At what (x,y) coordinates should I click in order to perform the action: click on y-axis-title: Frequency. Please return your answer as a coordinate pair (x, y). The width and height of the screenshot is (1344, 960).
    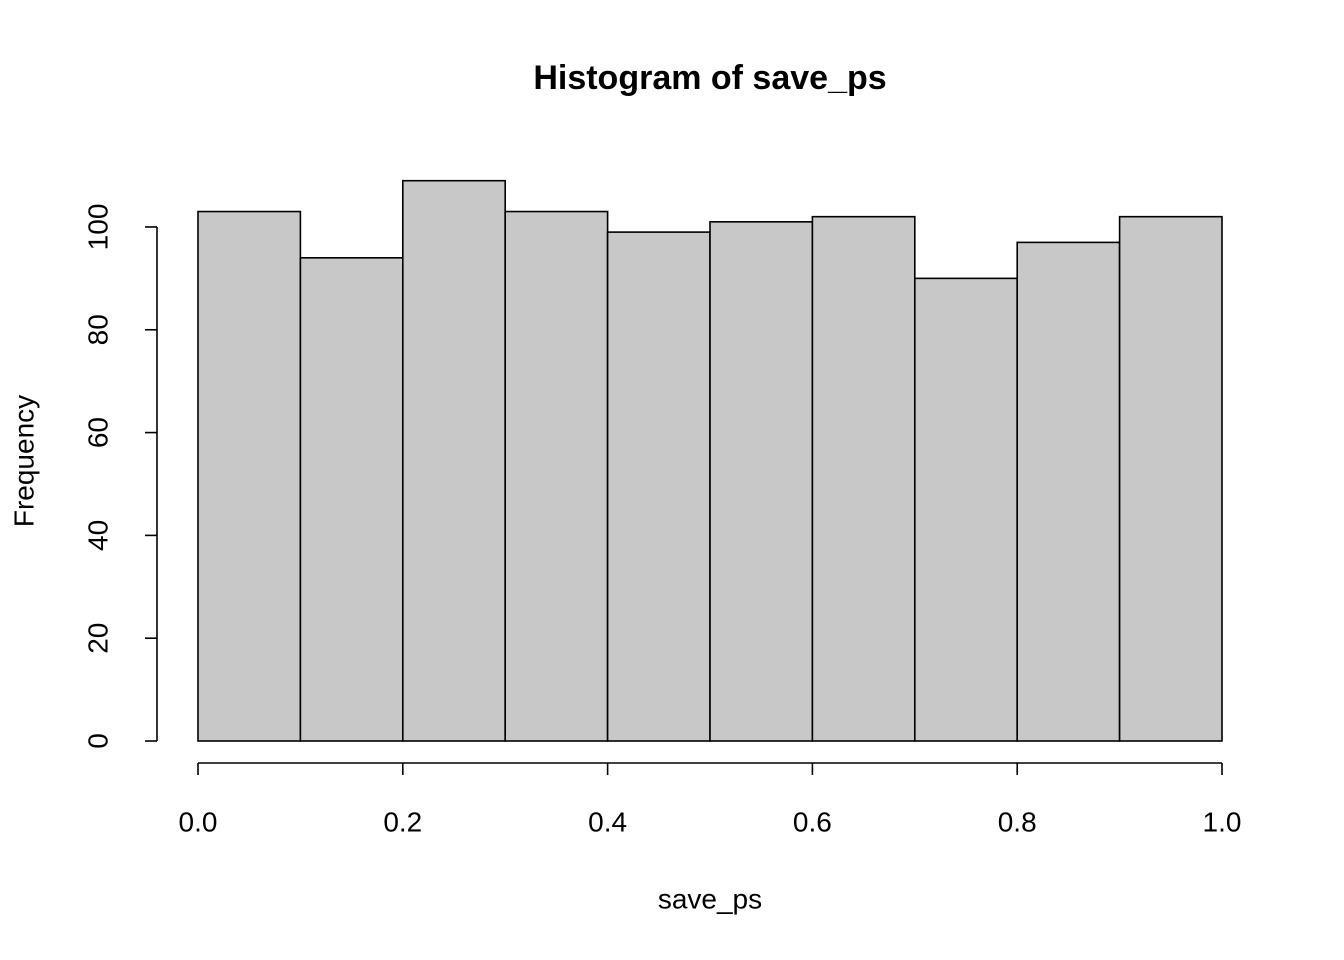
    Looking at the image, I should click on (23, 461).